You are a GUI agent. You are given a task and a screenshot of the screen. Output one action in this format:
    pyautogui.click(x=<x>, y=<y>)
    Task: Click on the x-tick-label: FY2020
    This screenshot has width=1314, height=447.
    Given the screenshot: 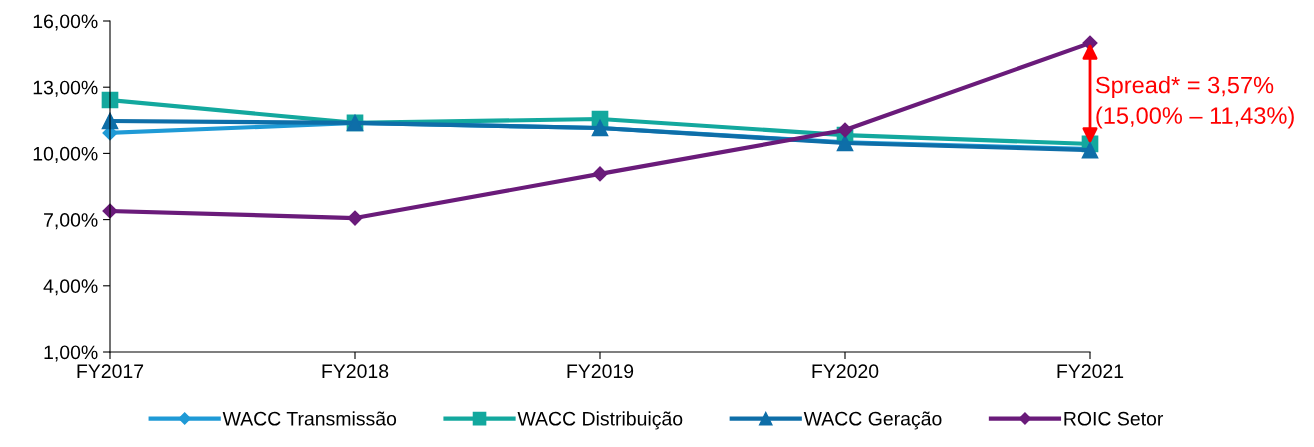 What is the action you would take?
    pyautogui.click(x=845, y=371)
    